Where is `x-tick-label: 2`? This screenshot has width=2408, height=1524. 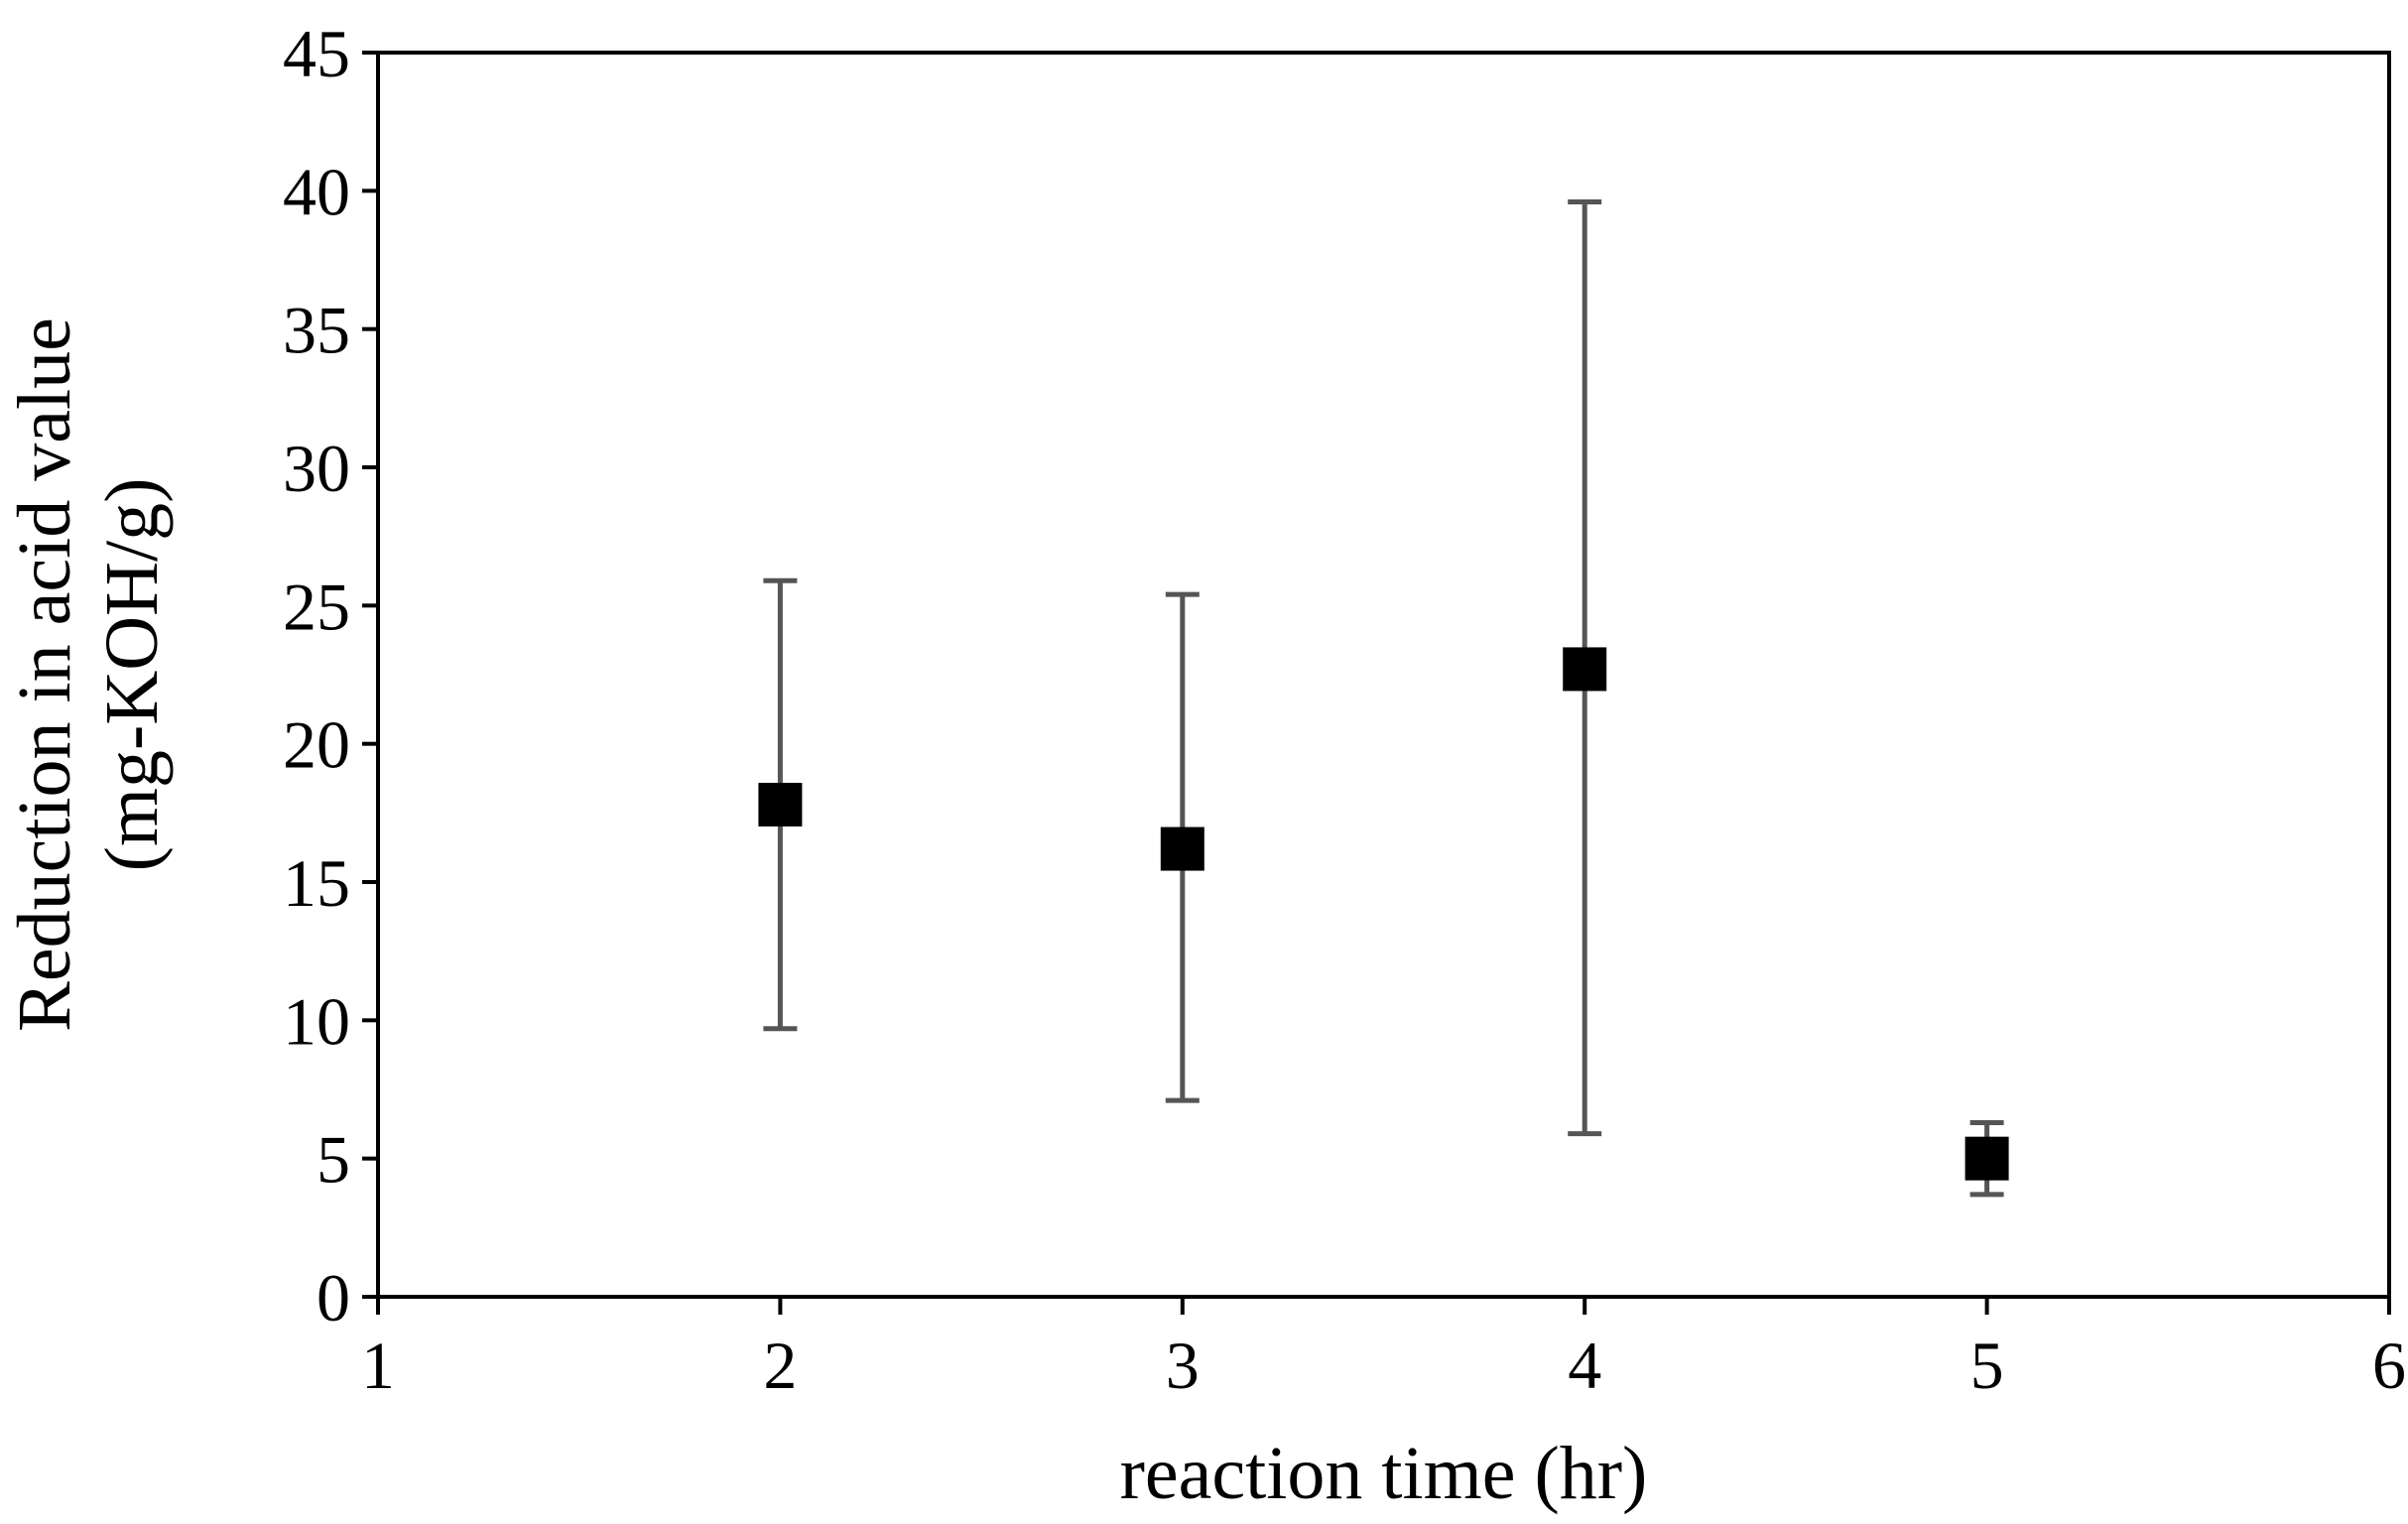
x-tick-label: 2 is located at coordinates (780, 1365).